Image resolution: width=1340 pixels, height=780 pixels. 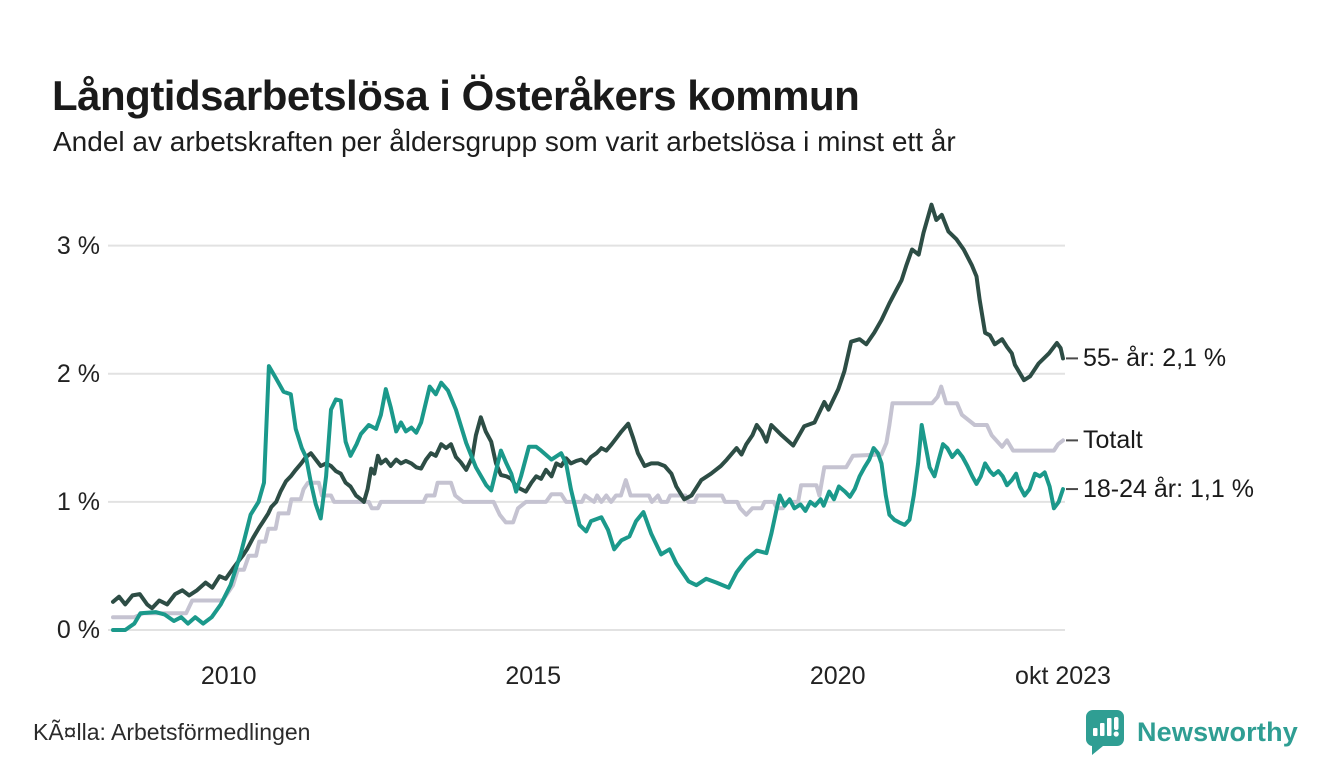 I want to click on source-note: KÃ¤lla: Arbetsförmedlingen, so click(x=172, y=732).